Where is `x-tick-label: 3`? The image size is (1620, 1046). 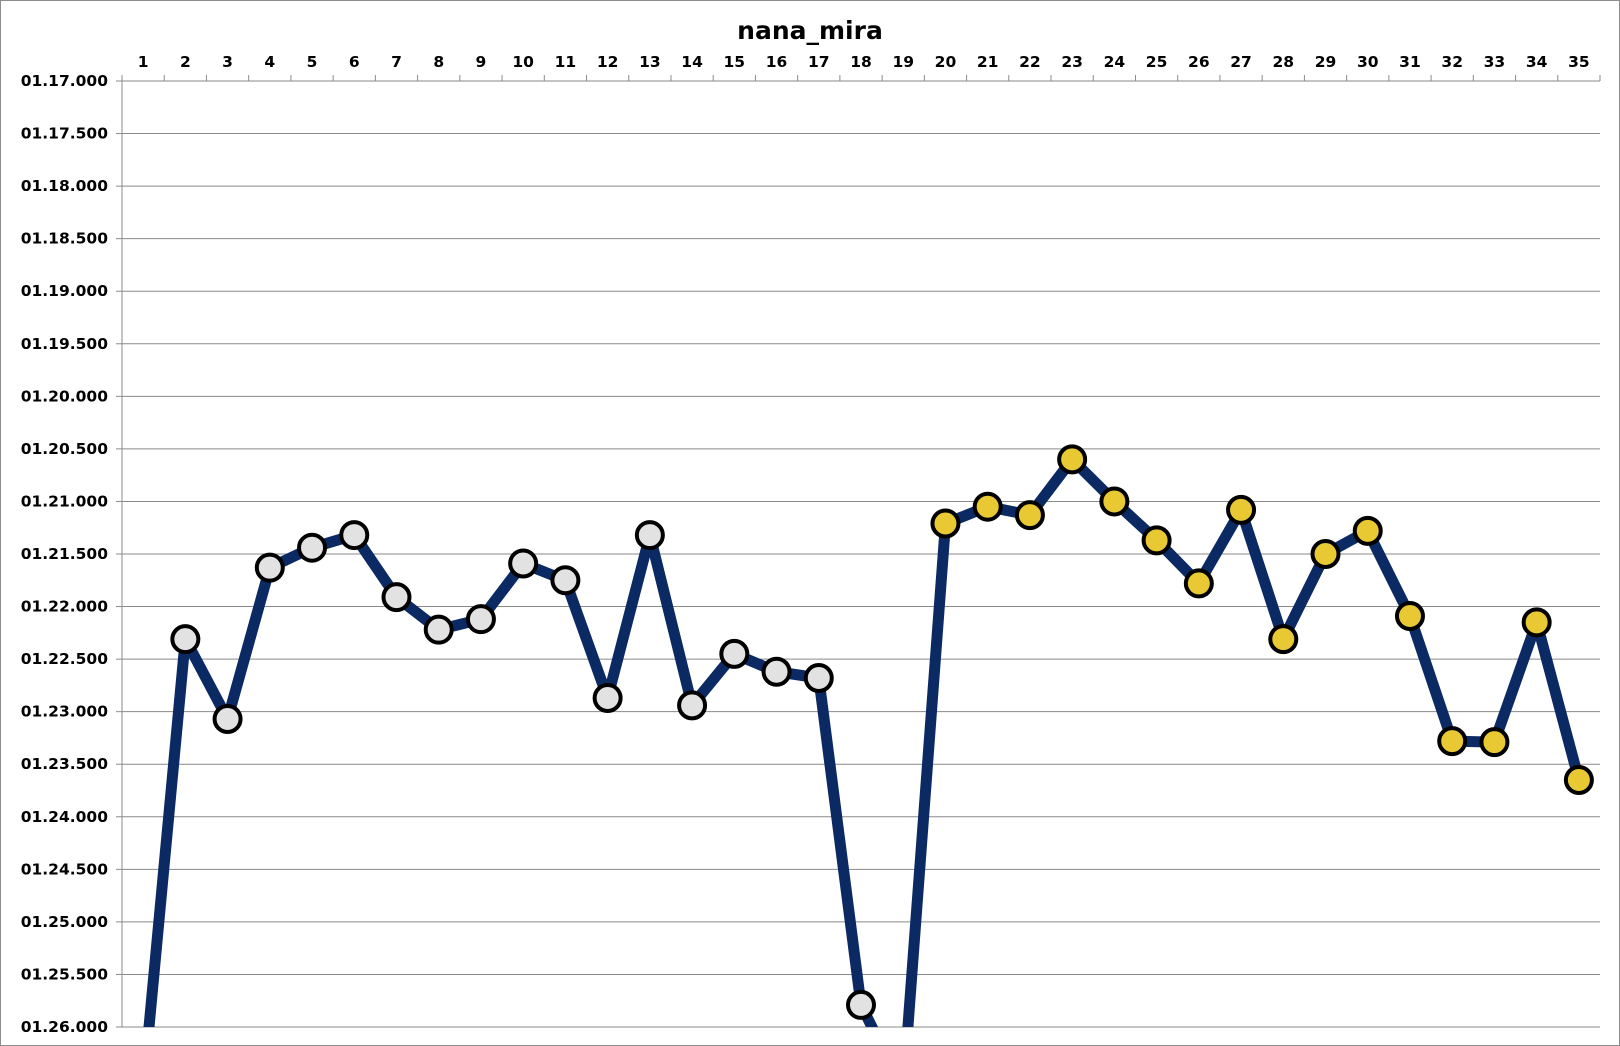
x-tick-label: 3 is located at coordinates (227, 62).